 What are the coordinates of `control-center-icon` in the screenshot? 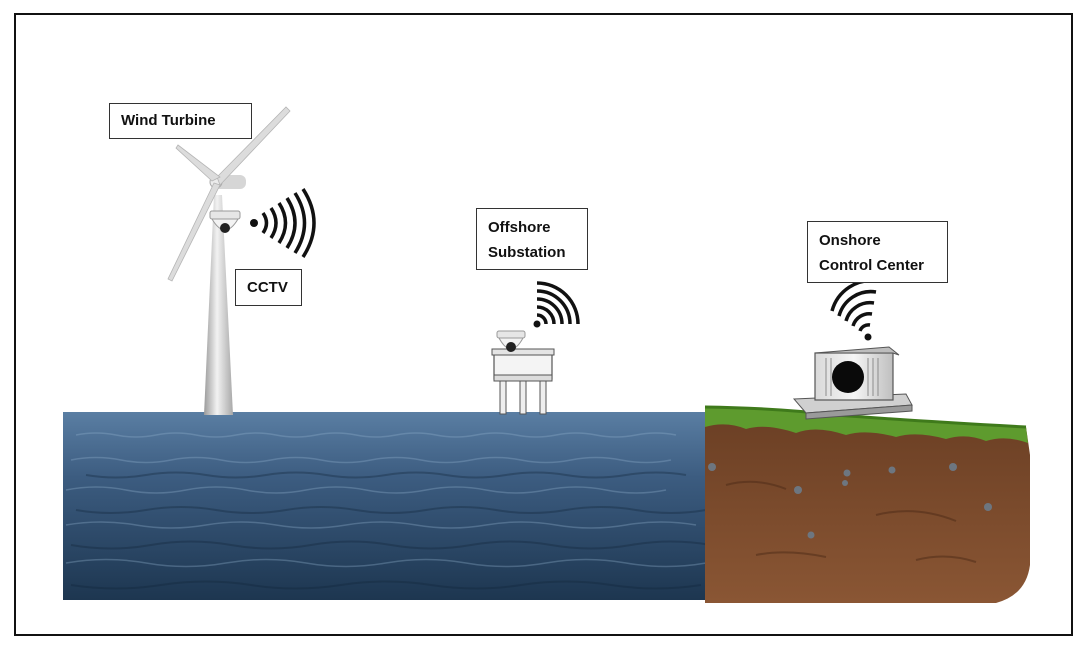 It's located at (852, 383).